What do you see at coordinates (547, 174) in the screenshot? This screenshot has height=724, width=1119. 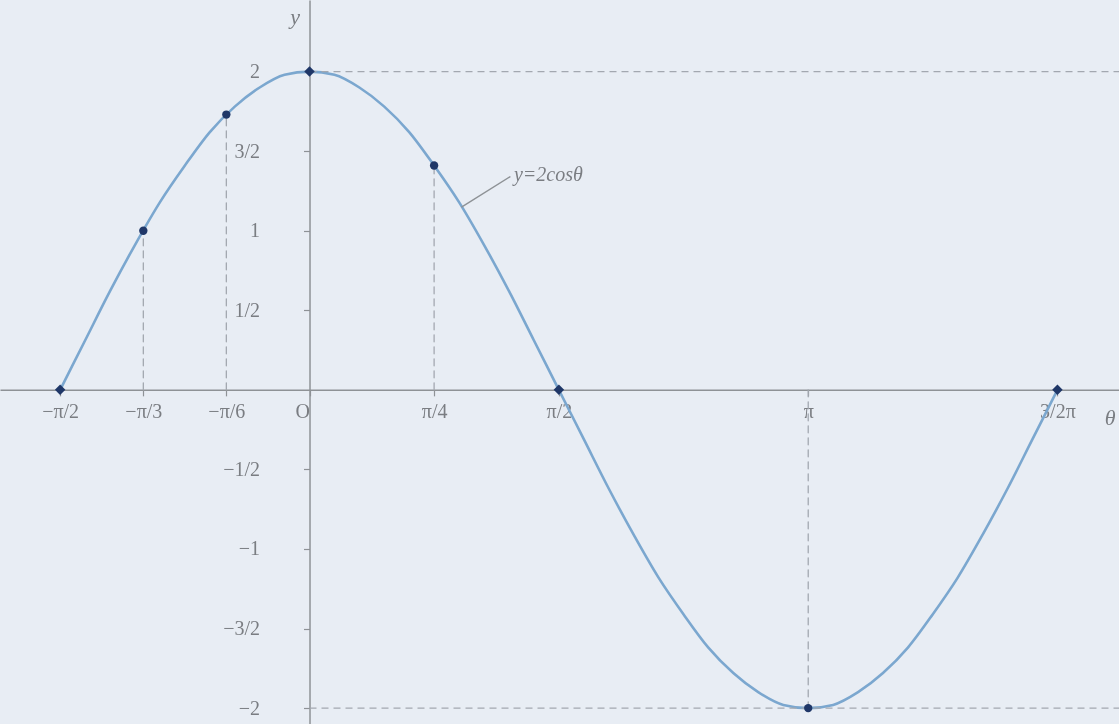 I see `annotation: y=2cosθ` at bounding box center [547, 174].